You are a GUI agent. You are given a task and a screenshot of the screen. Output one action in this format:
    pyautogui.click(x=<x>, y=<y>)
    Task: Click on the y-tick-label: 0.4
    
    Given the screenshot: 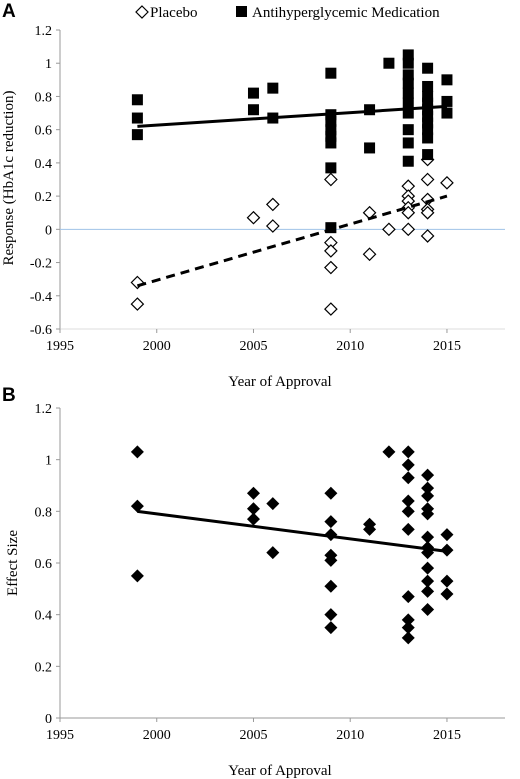 What is the action you would take?
    pyautogui.click(x=44, y=616)
    